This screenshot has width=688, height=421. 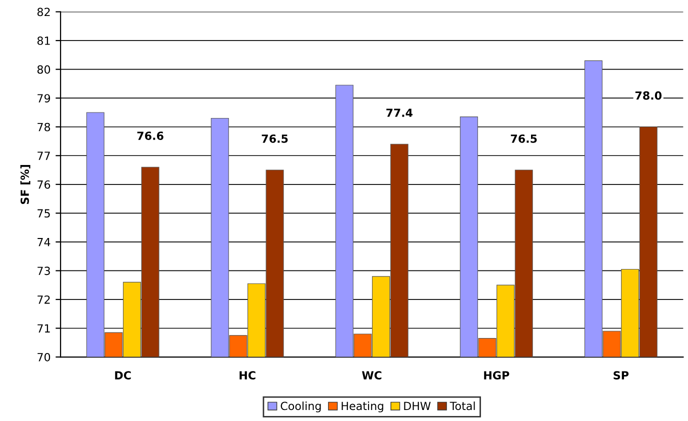 What do you see at coordinates (43, 69) in the screenshot?
I see `y-tick-label: 80` at bounding box center [43, 69].